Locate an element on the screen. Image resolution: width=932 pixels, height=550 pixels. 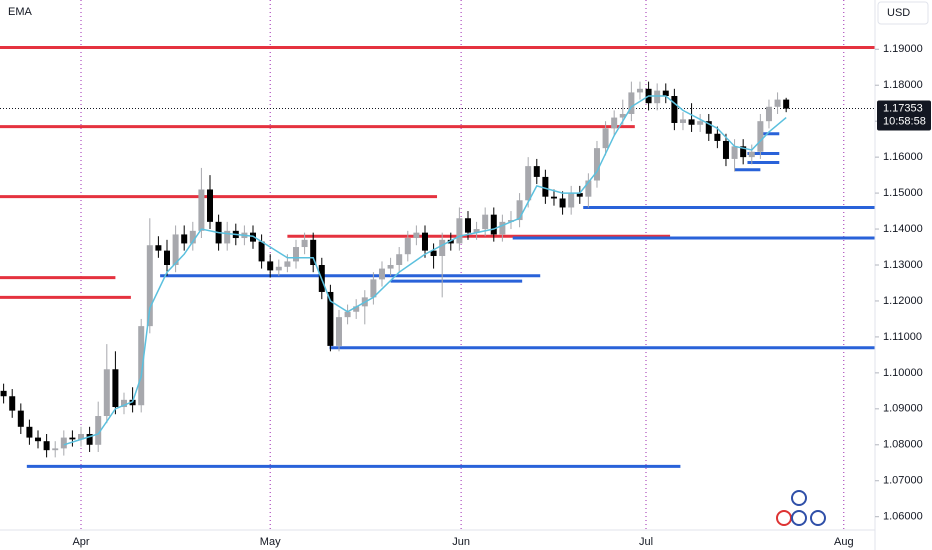
x-tick-label: Aug is located at coordinates (844, 542).